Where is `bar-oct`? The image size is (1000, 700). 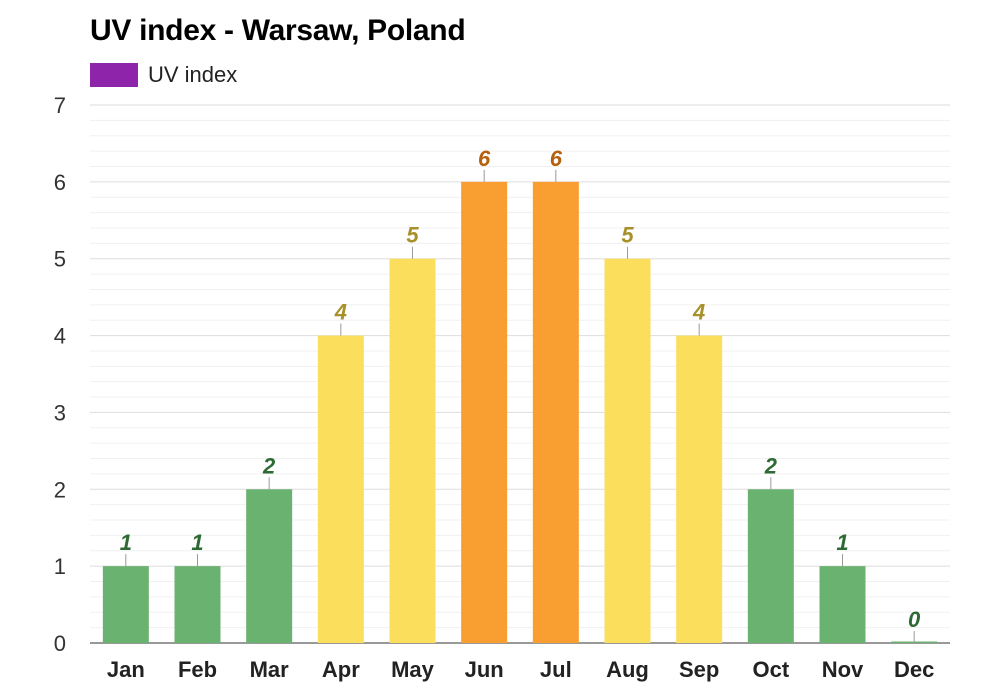
bar-oct is located at coordinates (770, 566).